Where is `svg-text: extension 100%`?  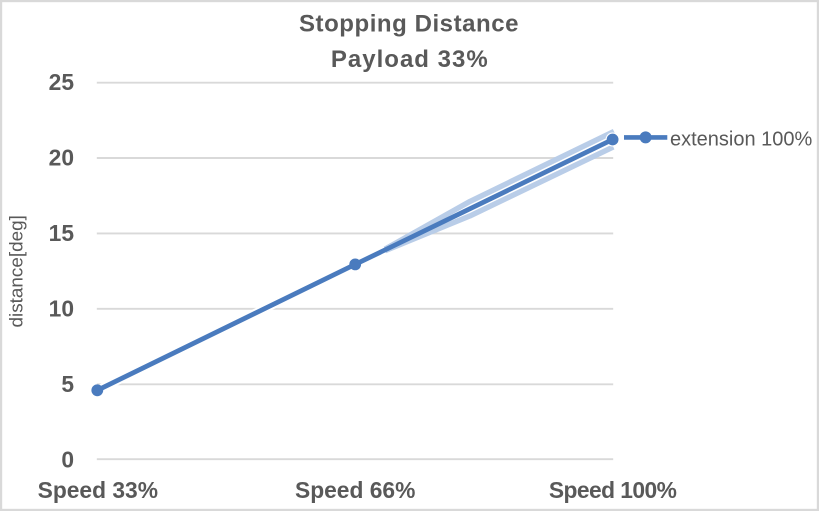
svg-text: extension 100% is located at coordinates (741, 140).